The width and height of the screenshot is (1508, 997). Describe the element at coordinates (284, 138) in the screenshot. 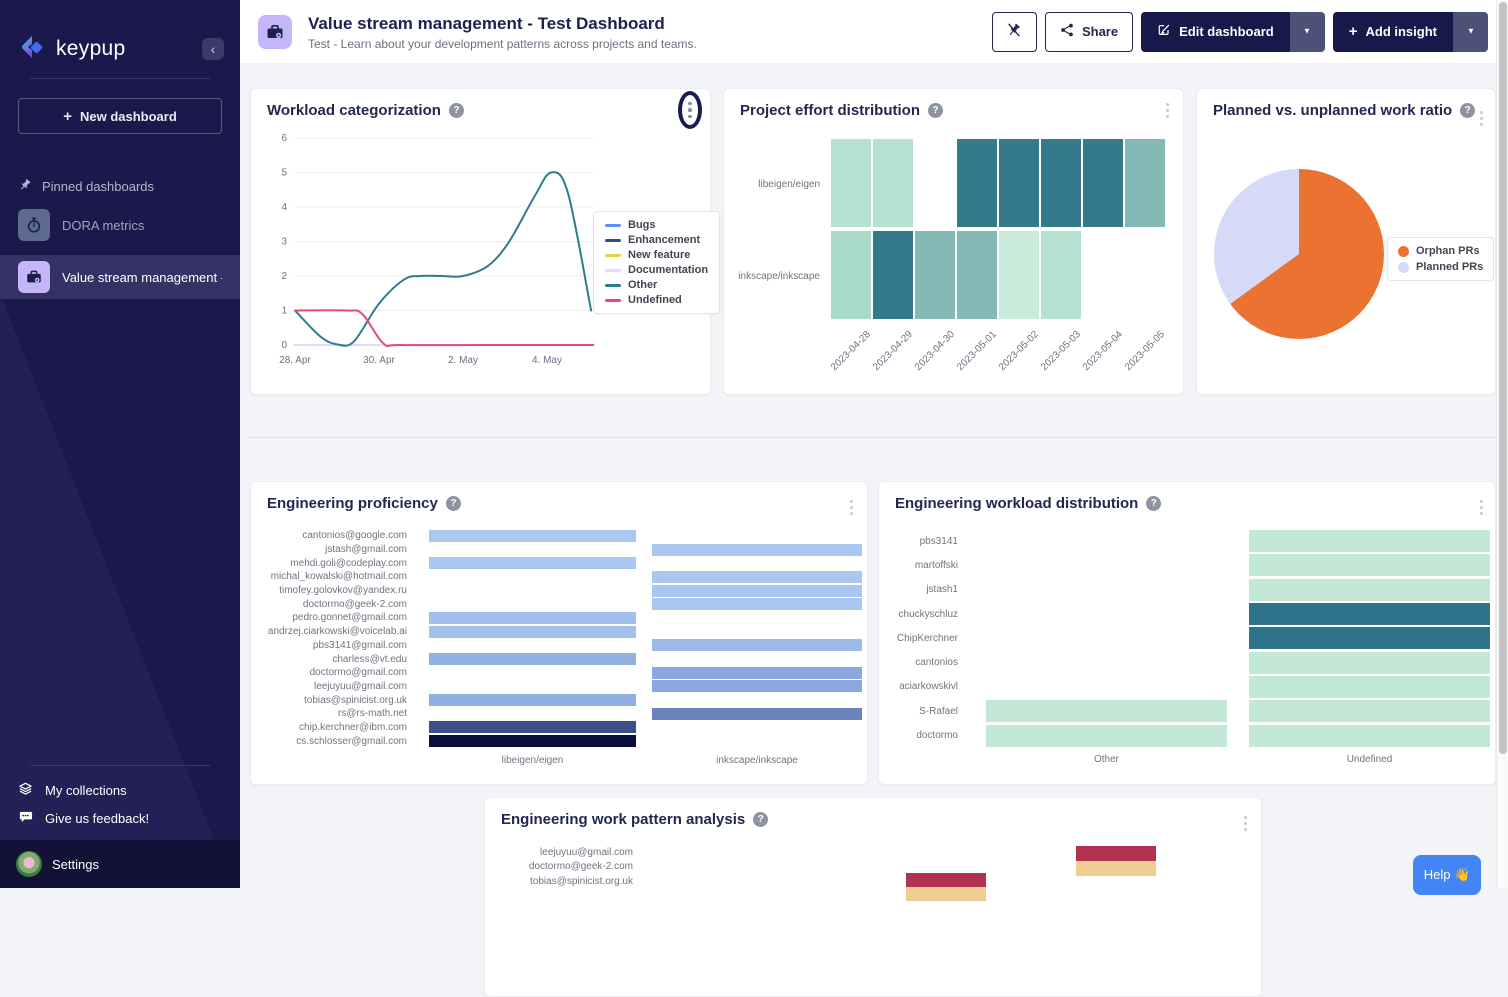

I see `y-tick-label: 6` at that location.